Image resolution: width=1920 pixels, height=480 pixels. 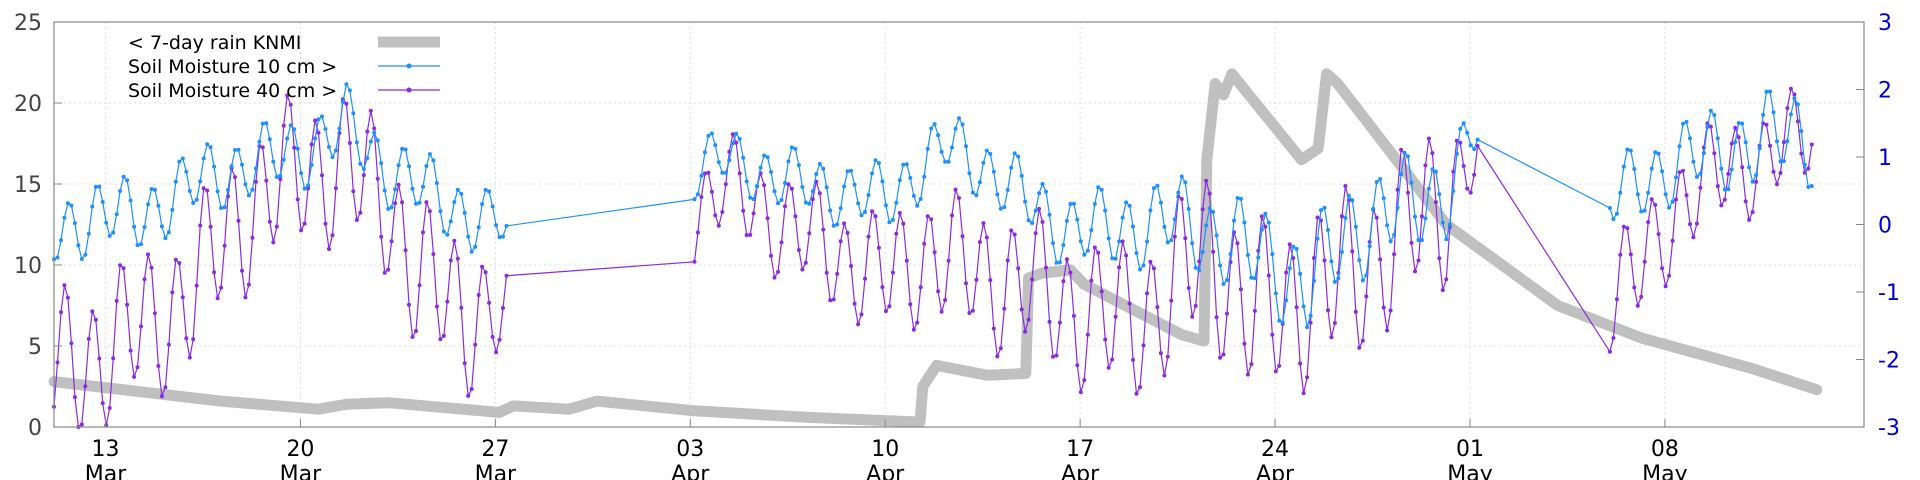 What do you see at coordinates (232, 91) in the screenshot?
I see `legend-label: Soil Moisture 40 cm >` at bounding box center [232, 91].